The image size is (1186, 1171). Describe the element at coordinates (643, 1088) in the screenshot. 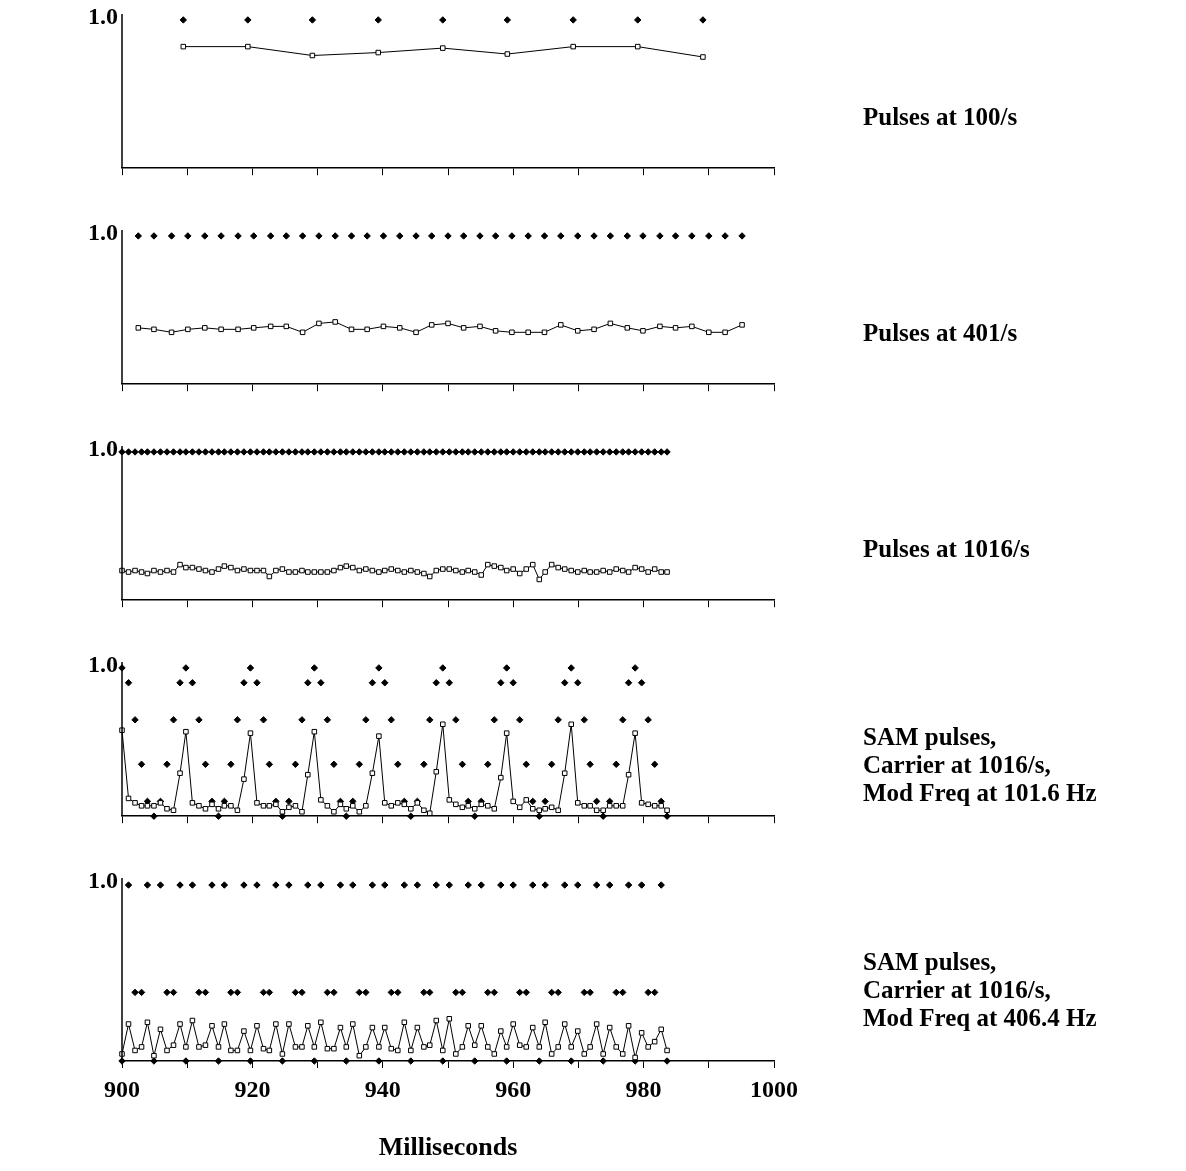

I see `x-tick-label: 980` at that location.